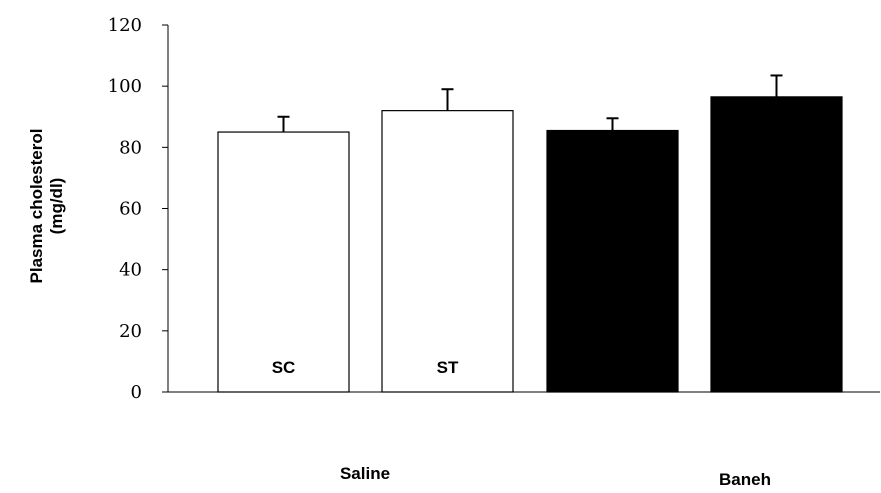 The height and width of the screenshot is (493, 881). I want to click on y-axis, so click(165, 208).